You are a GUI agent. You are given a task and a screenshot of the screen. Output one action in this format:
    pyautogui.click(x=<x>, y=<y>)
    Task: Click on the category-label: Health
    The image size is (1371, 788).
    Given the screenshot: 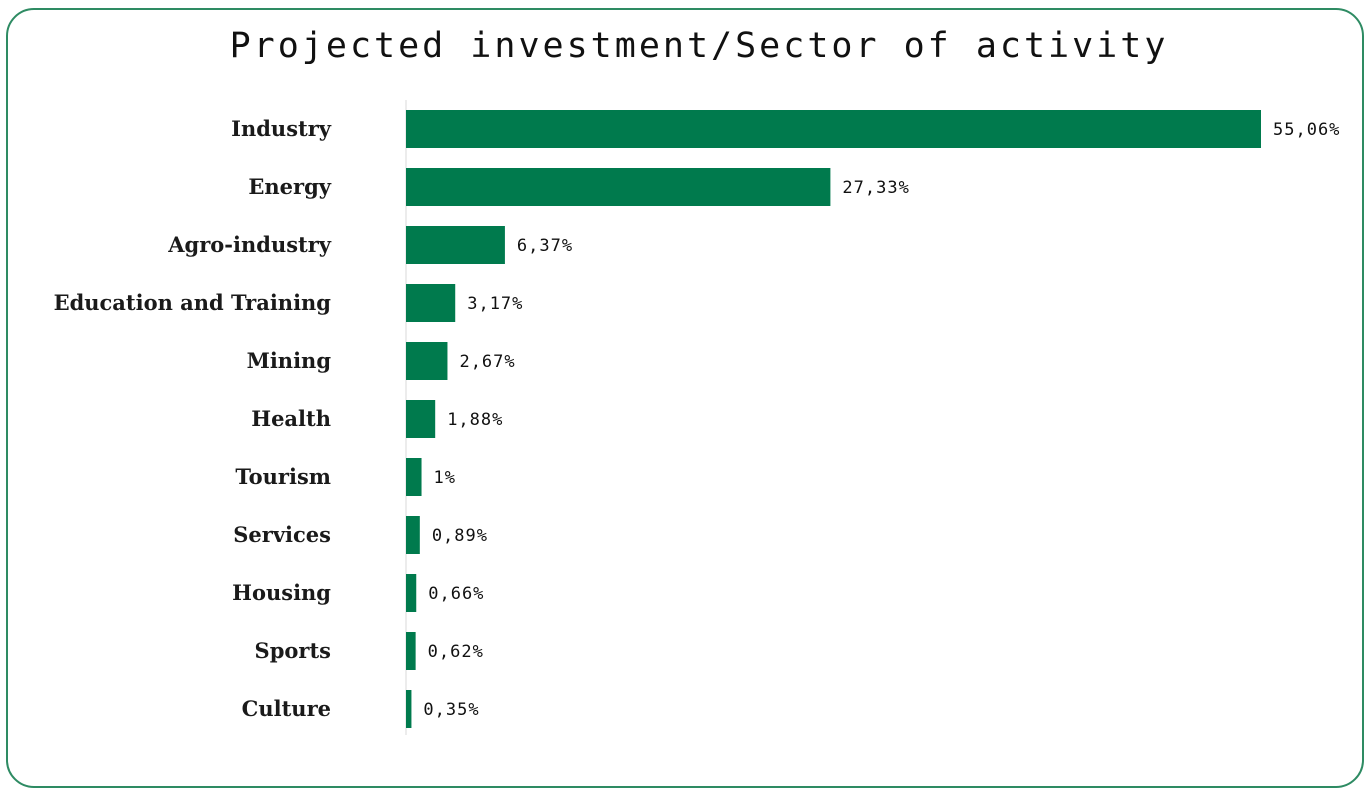 What is the action you would take?
    pyautogui.click(x=291, y=418)
    